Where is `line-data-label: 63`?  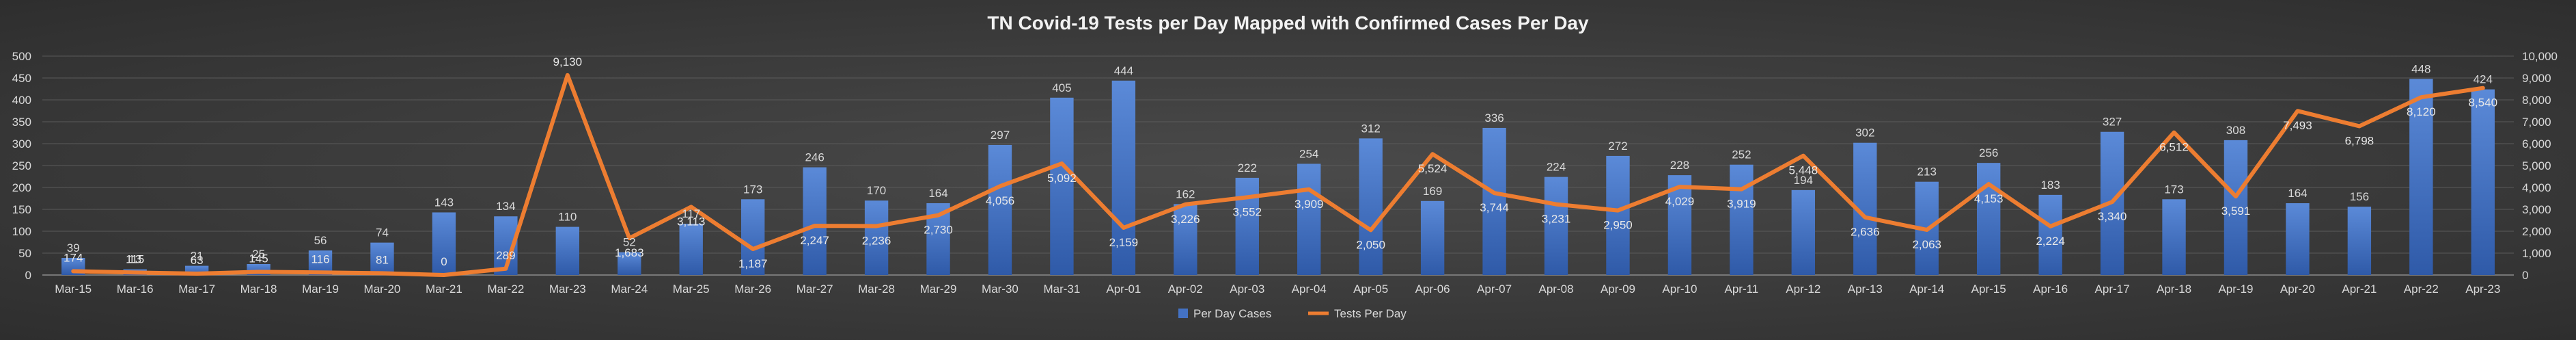
line-data-label: 63 is located at coordinates (197, 260).